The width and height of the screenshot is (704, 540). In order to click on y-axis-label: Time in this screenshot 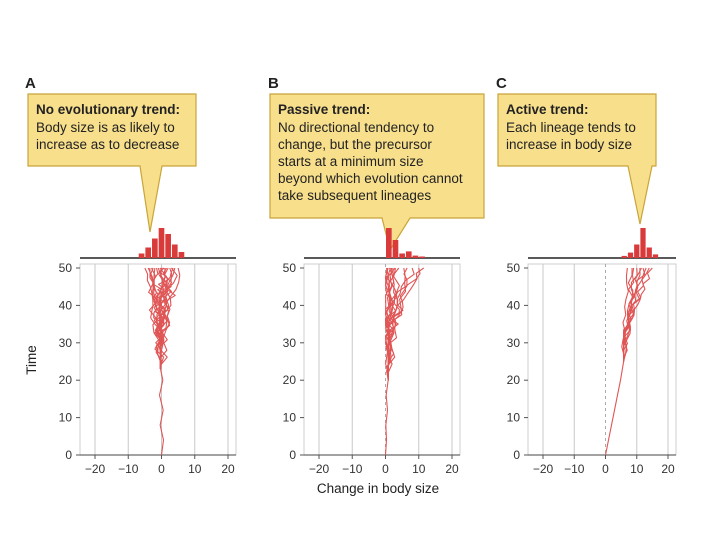, I will do `click(31, 360)`.